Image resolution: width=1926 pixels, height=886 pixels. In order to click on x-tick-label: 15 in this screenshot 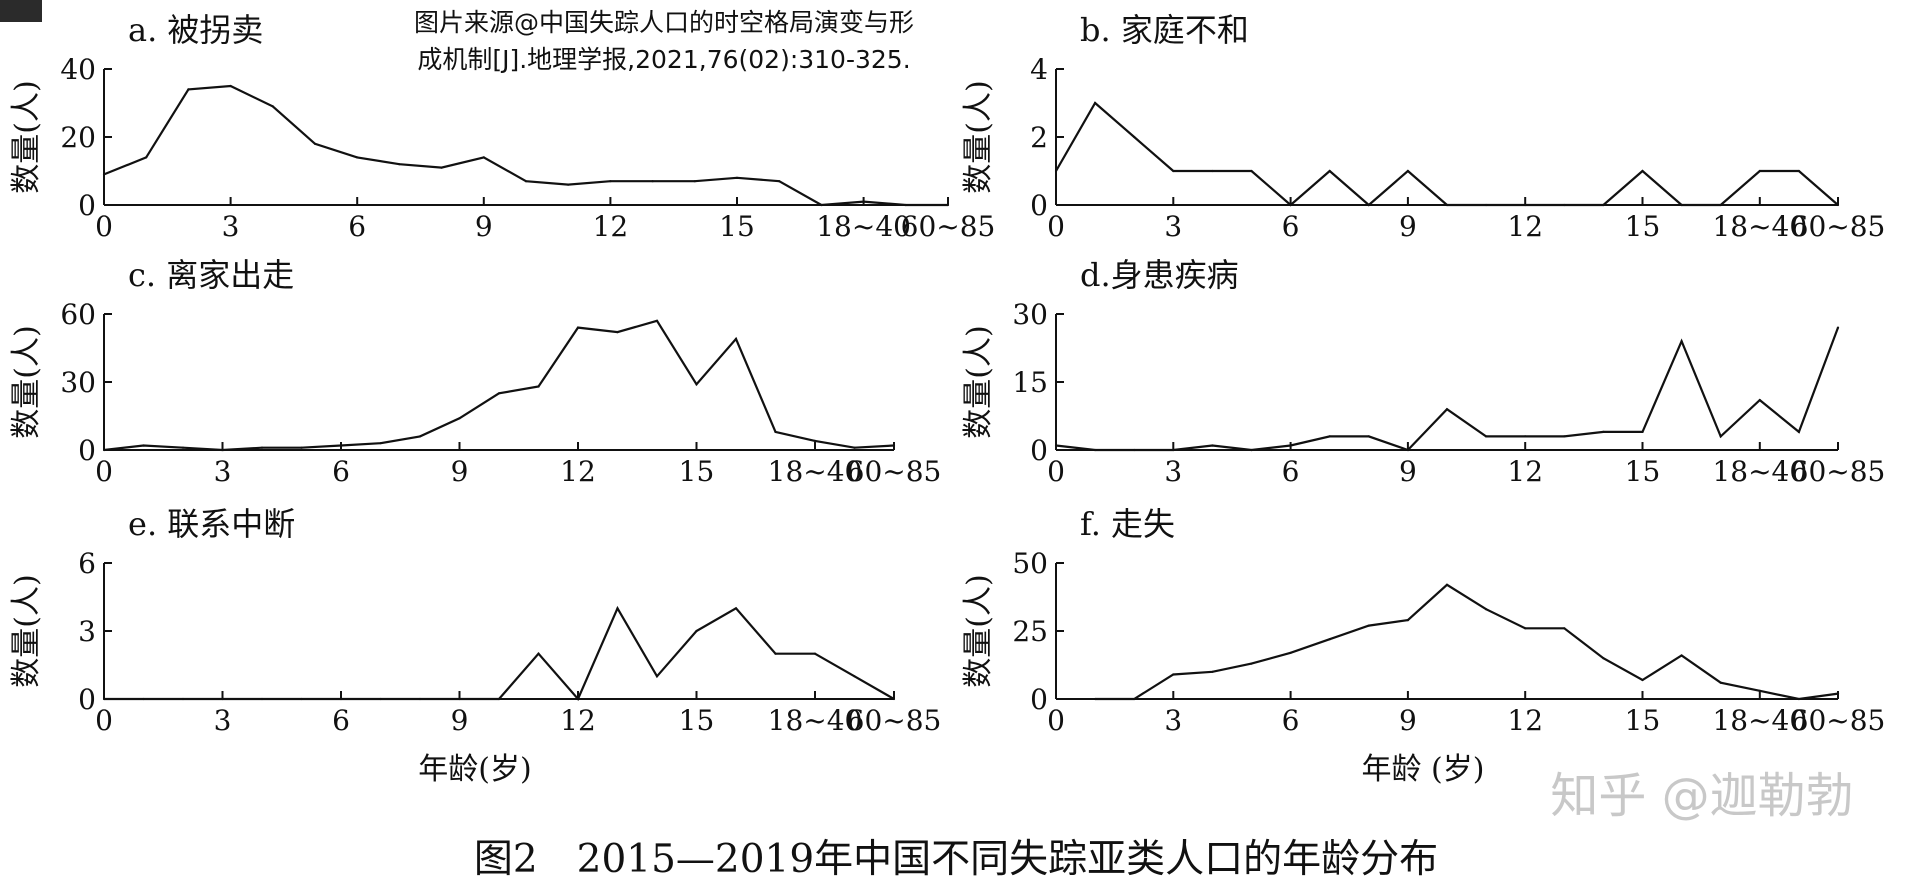, I will do `click(737, 226)`.